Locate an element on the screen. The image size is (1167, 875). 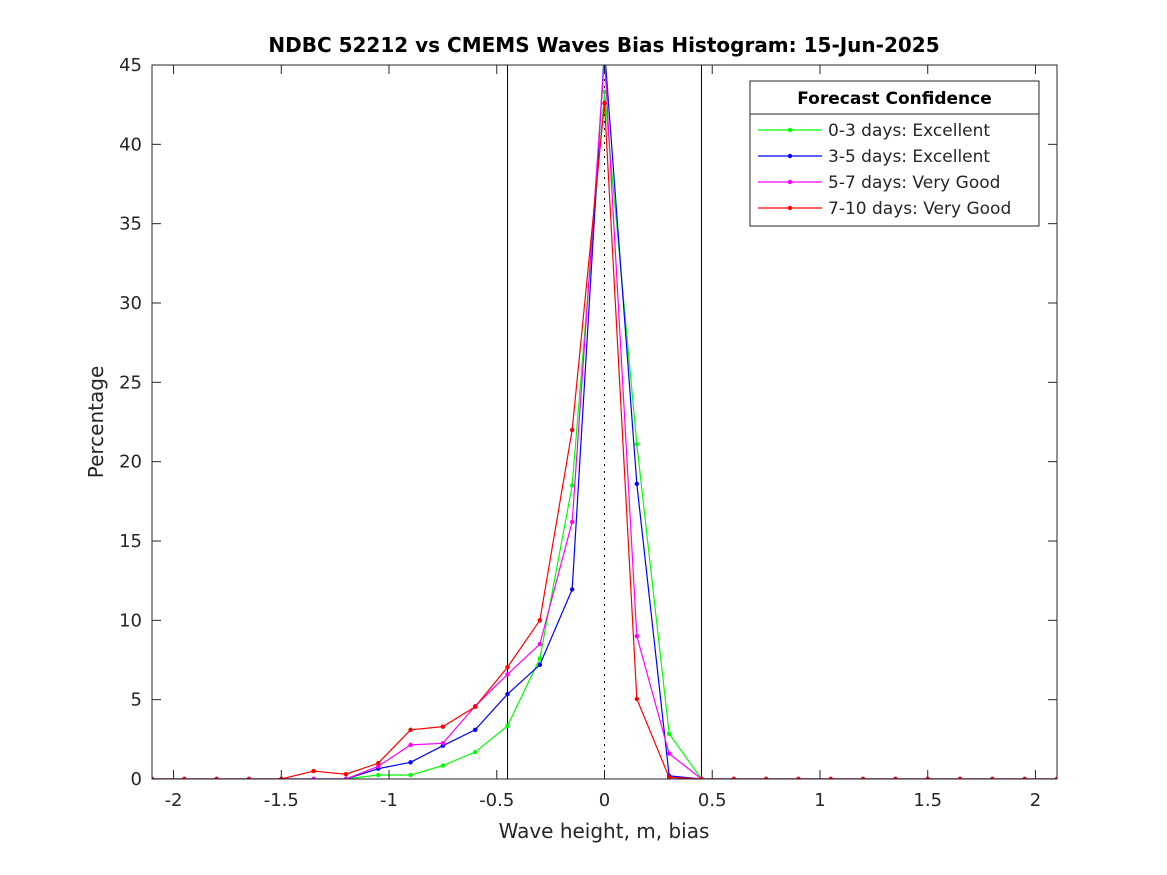
x-tick-label: -2 is located at coordinates (174, 800).